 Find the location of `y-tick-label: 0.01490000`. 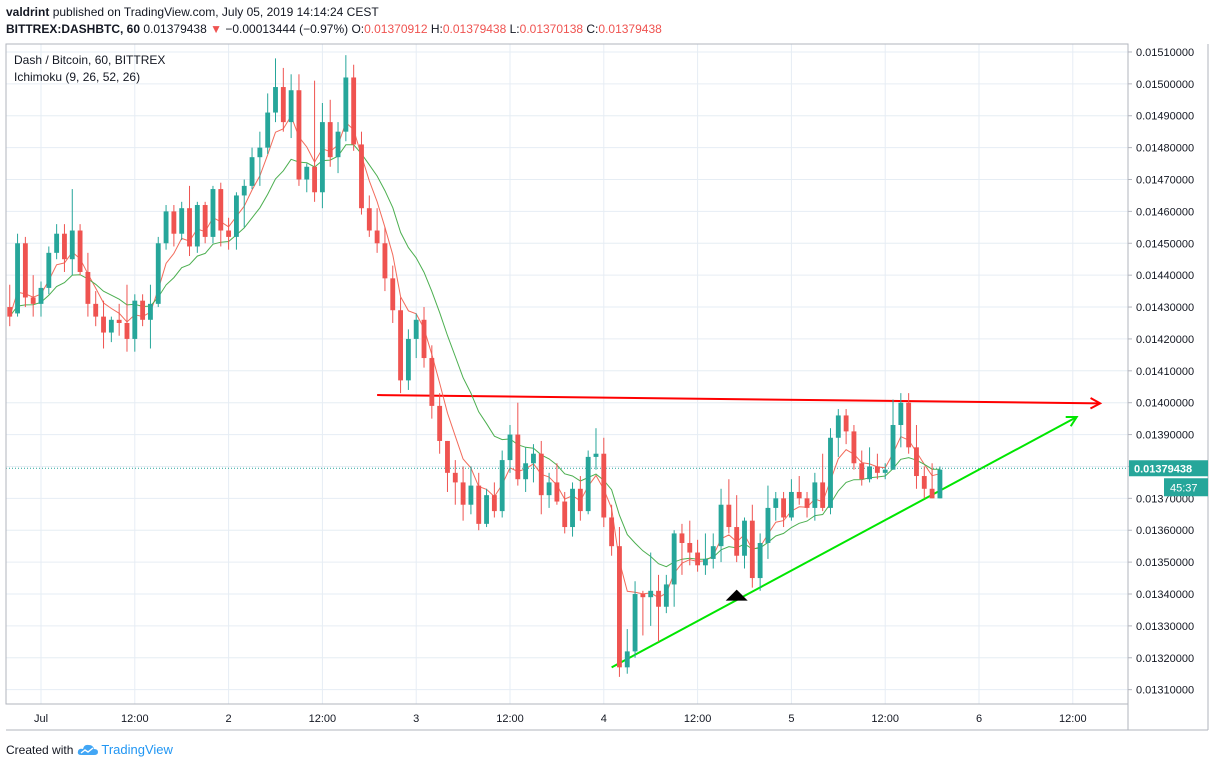

y-tick-label: 0.01490000 is located at coordinates (1165, 117).